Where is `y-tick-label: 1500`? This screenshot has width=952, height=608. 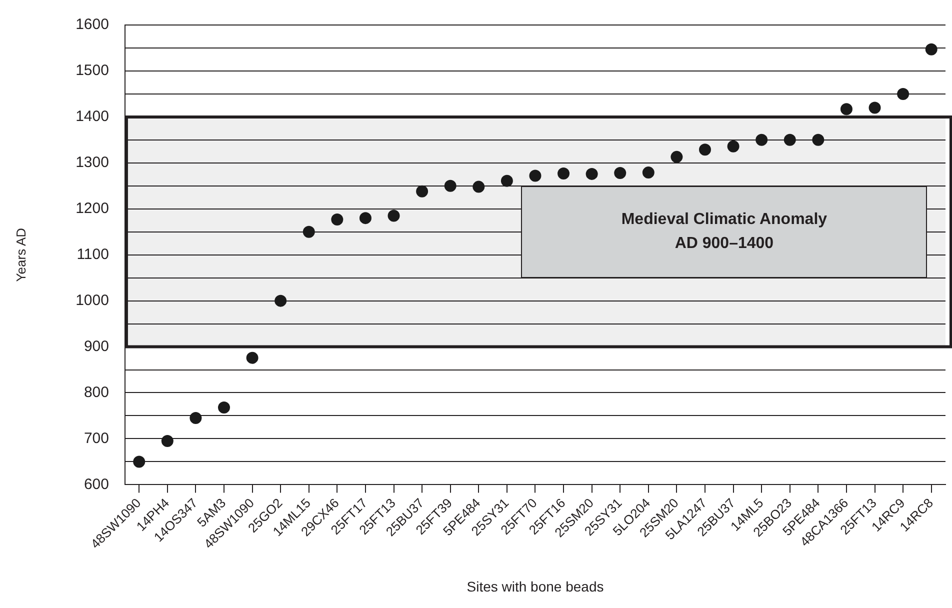
y-tick-label: 1500 is located at coordinates (92, 71).